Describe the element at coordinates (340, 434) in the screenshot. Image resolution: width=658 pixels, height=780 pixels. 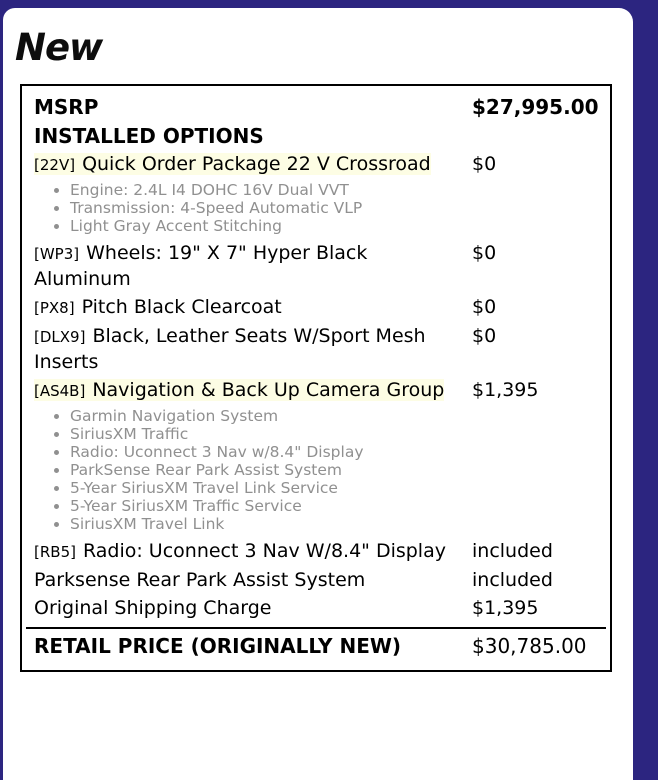
I see `option-detail-item: SiriusXM Traffic` at that location.